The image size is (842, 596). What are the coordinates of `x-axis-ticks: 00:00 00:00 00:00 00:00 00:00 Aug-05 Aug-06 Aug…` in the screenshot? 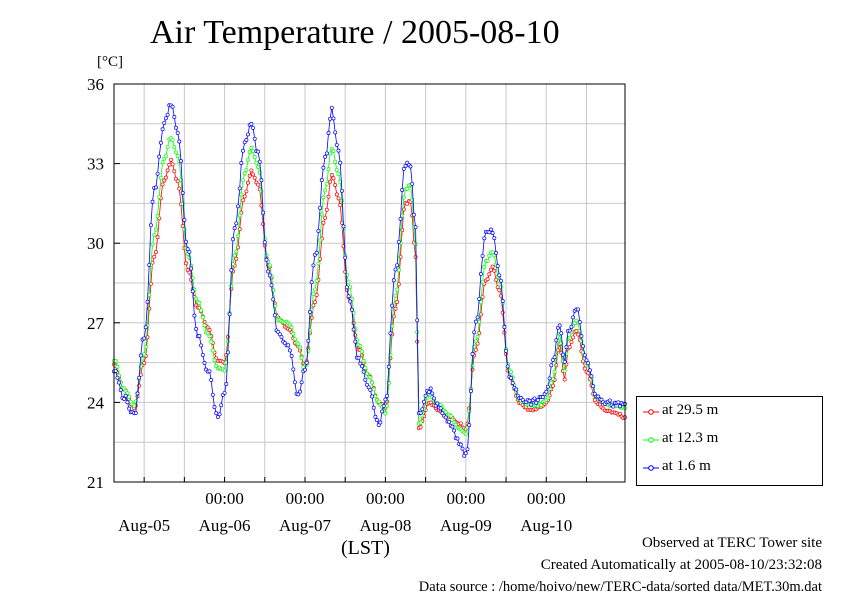 It's located at (352, 506).